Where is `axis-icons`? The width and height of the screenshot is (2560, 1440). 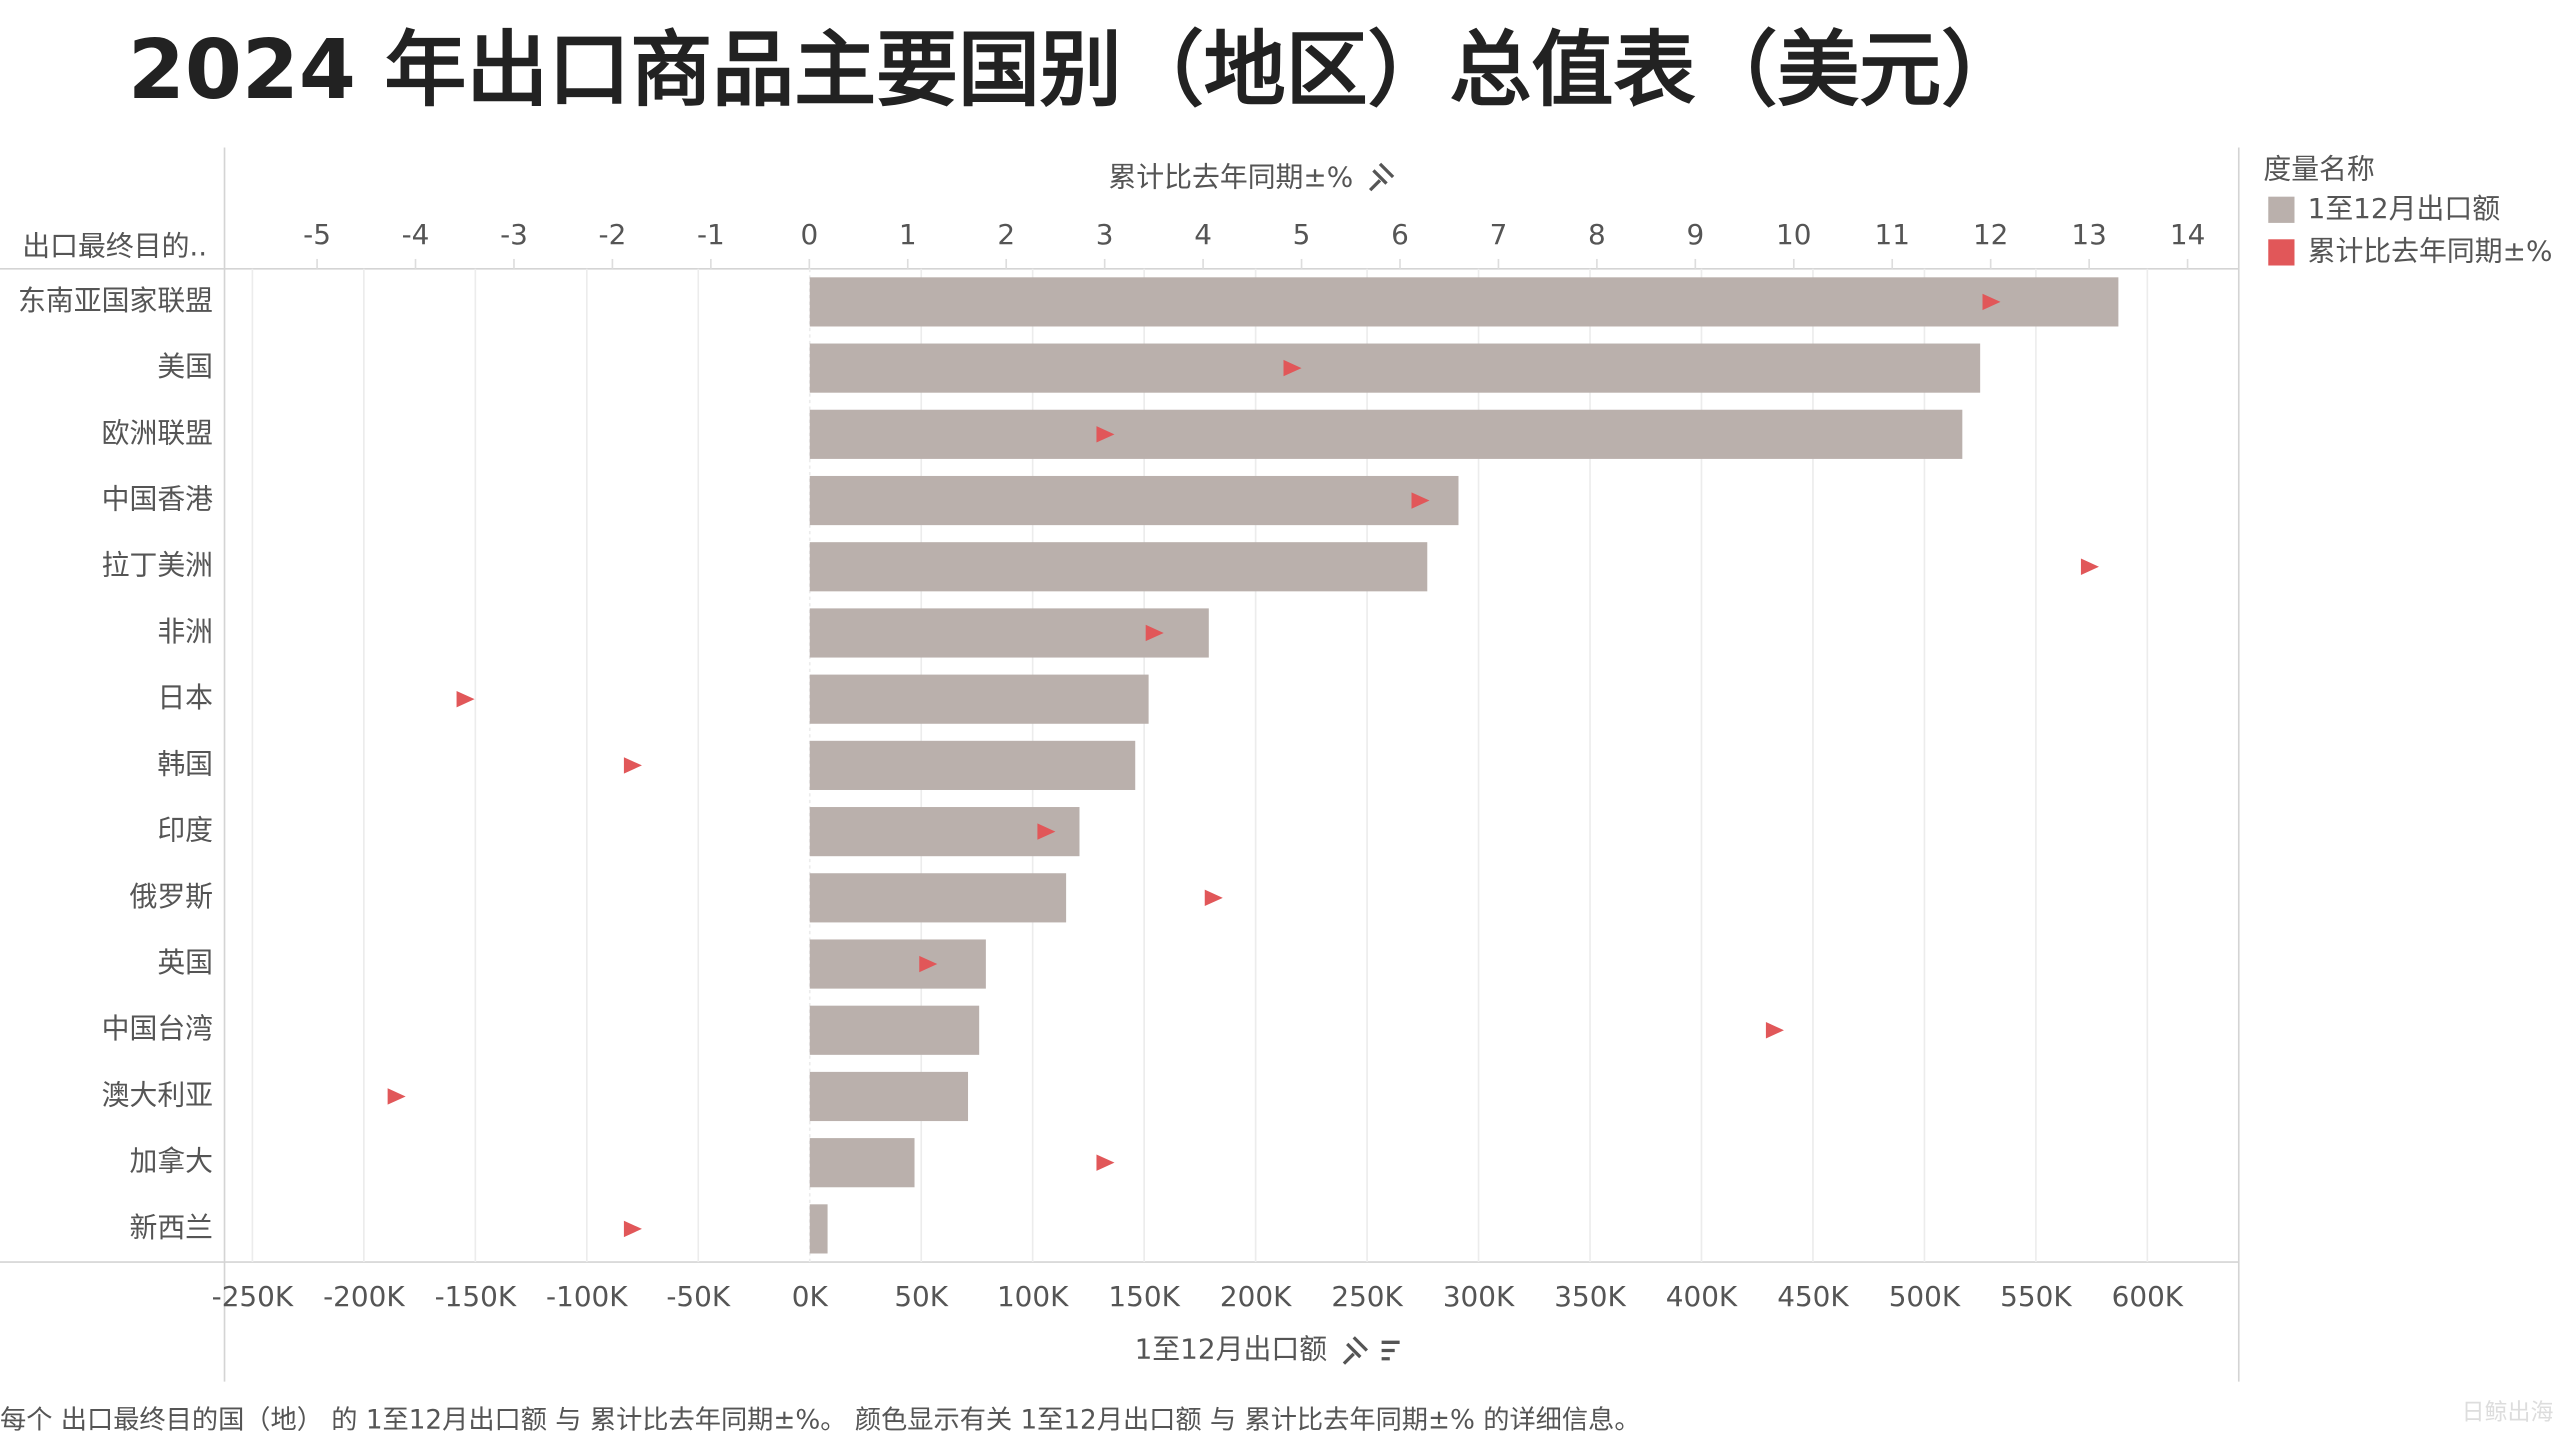 axis-icons is located at coordinates (1371, 1350).